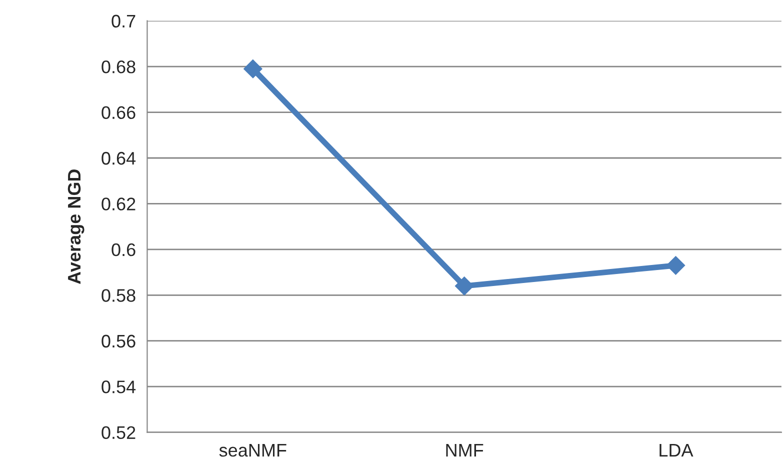  I want to click on y-tick-label: 0.64, so click(119, 158).